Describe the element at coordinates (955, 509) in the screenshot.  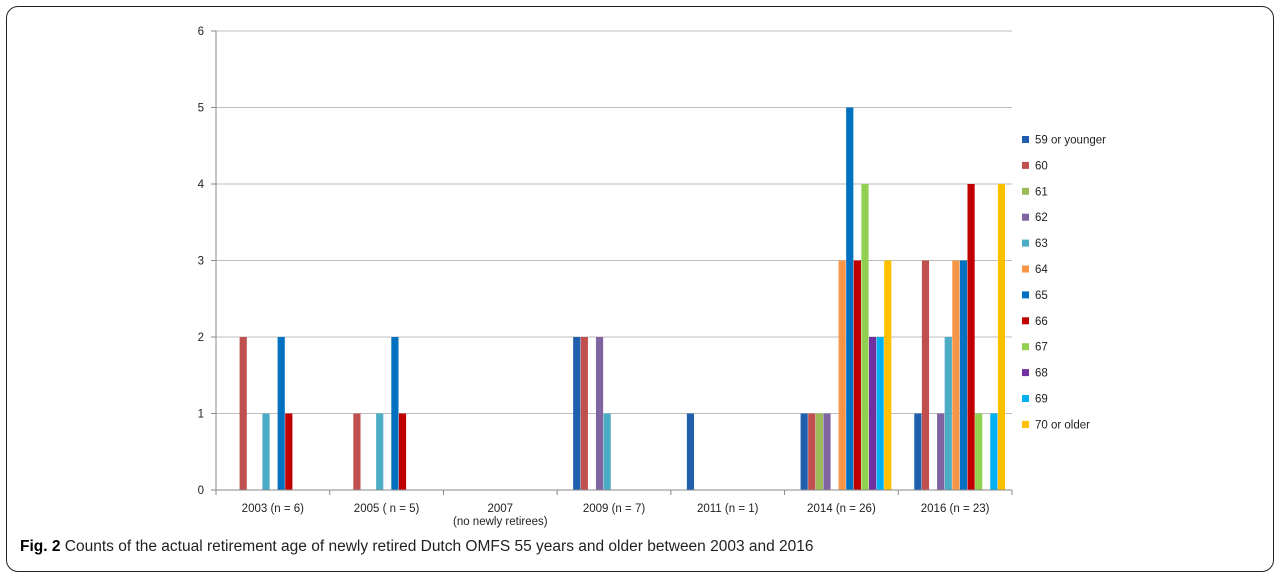
I see `x-tick-label: 2016 (n = 23)` at that location.